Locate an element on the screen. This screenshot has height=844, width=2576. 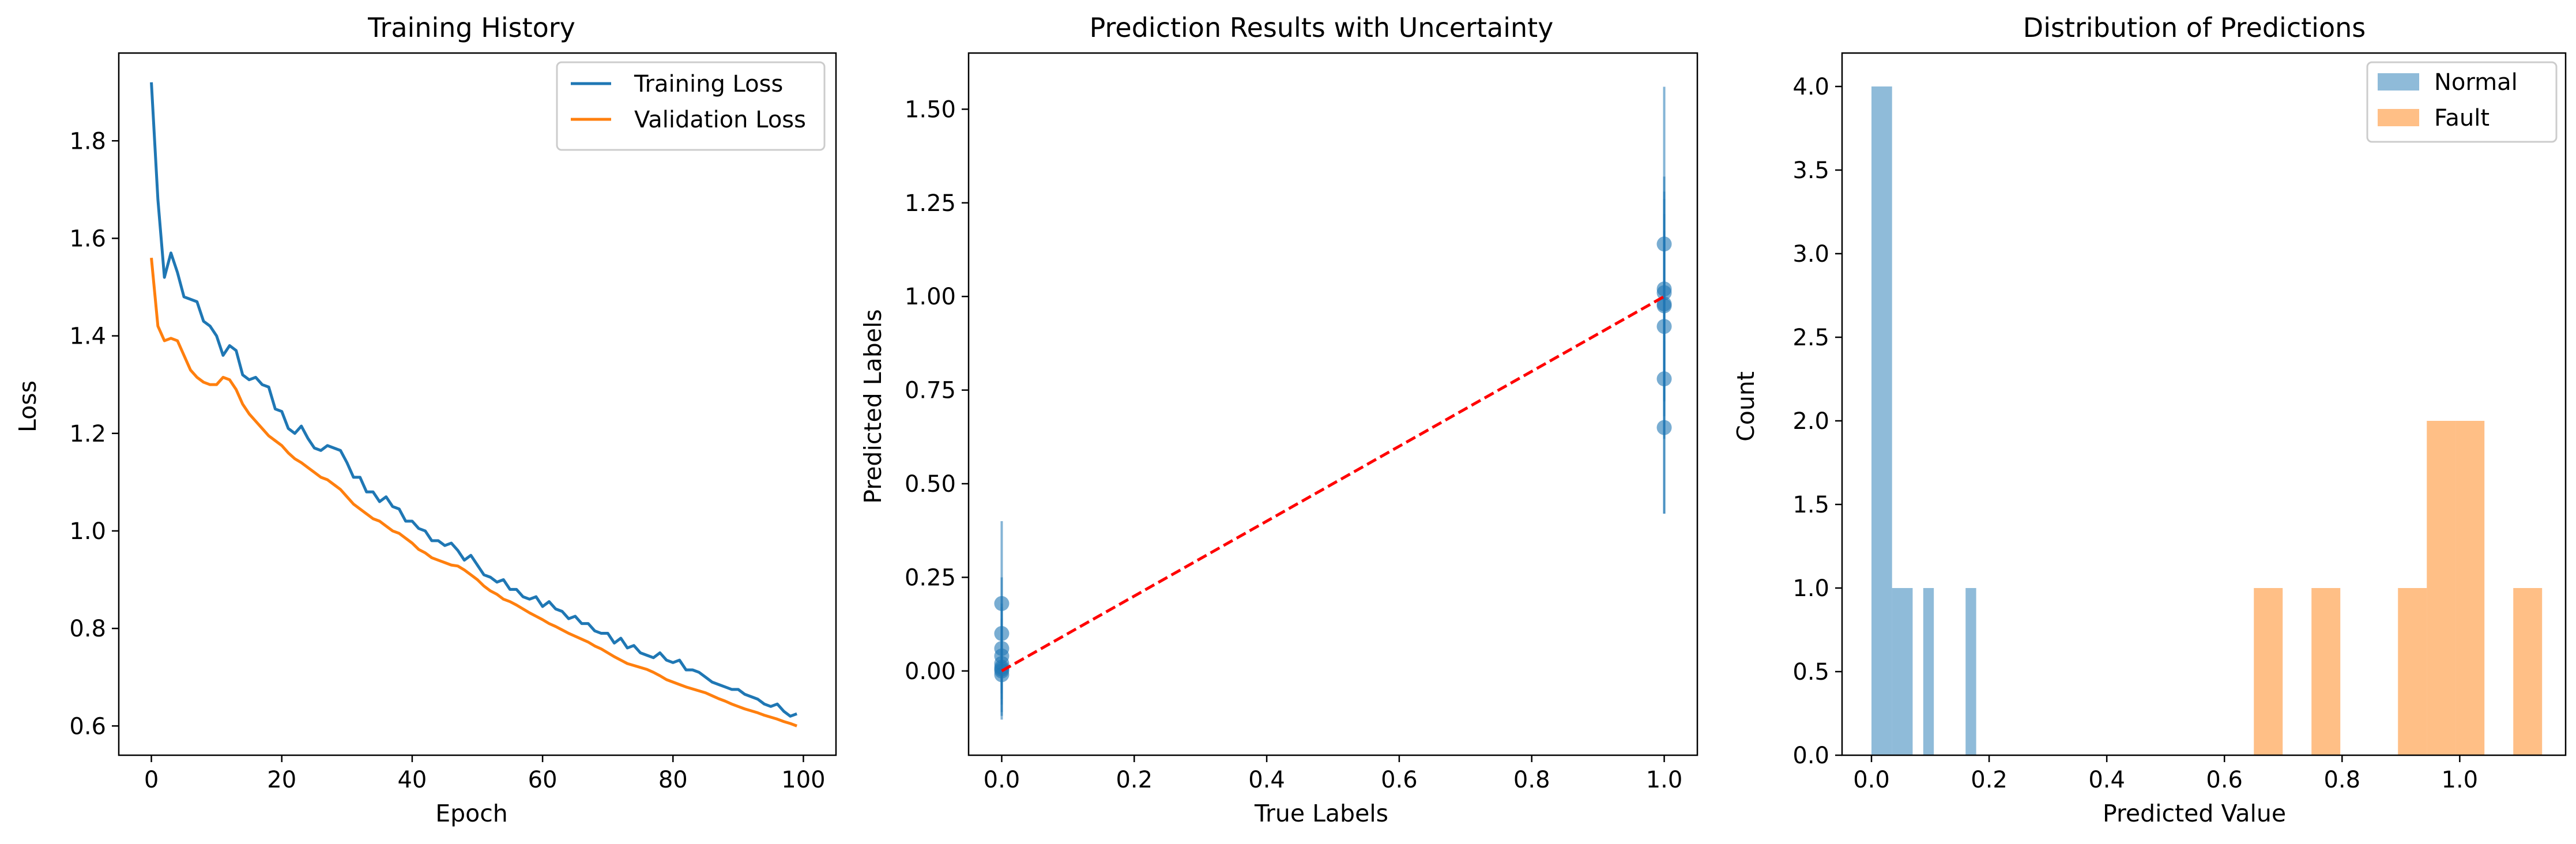
y-tick-label: 1.25 is located at coordinates (930, 203).